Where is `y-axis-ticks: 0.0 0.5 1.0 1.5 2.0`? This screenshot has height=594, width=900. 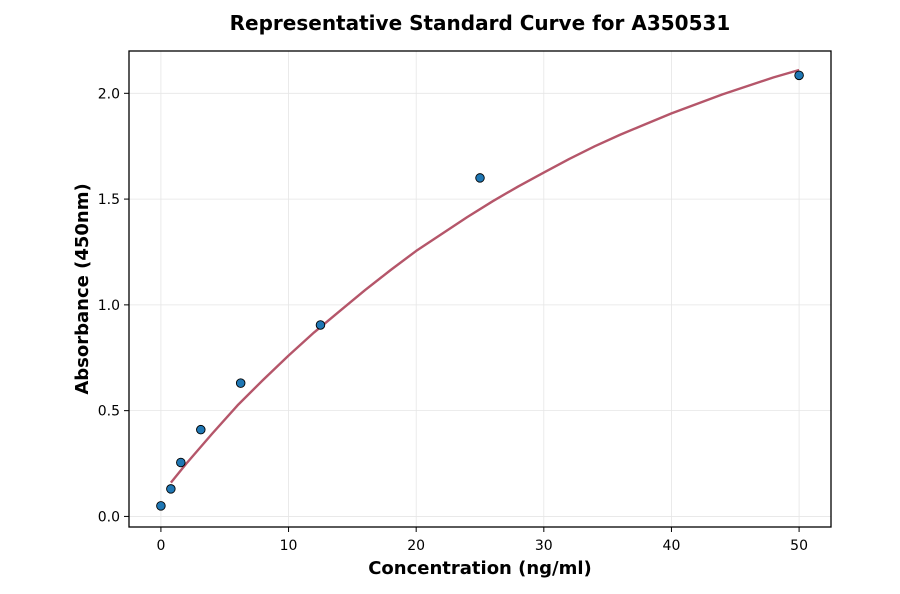 y-axis-ticks: 0.0 0.5 1.0 1.5 2.0 is located at coordinates (113, 305).